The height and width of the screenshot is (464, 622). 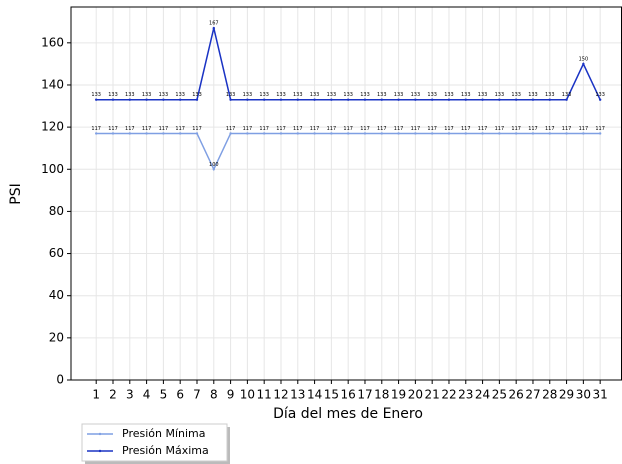 What do you see at coordinates (214, 395) in the screenshot?
I see `x-tick-label: 8` at bounding box center [214, 395].